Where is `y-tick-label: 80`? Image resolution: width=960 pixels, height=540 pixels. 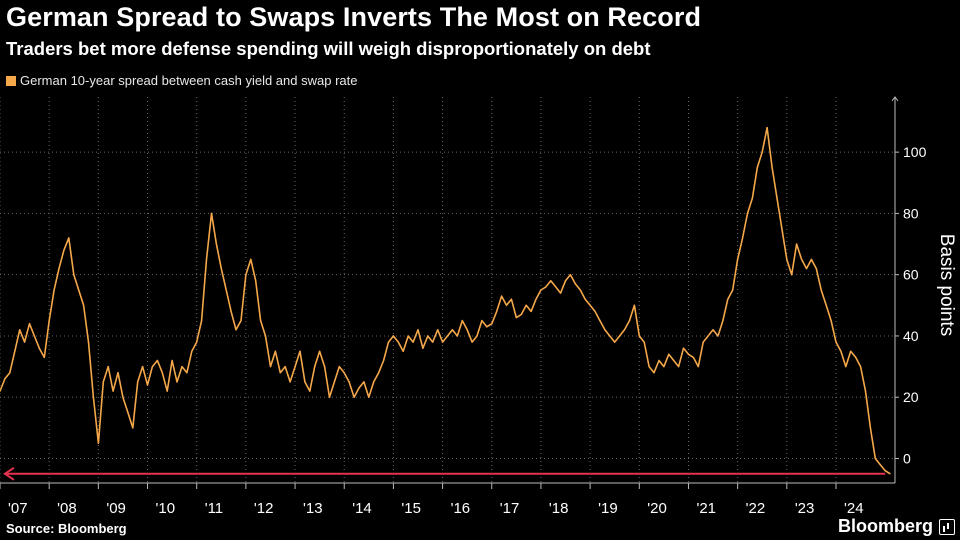
y-tick-label: 80 is located at coordinates (911, 213).